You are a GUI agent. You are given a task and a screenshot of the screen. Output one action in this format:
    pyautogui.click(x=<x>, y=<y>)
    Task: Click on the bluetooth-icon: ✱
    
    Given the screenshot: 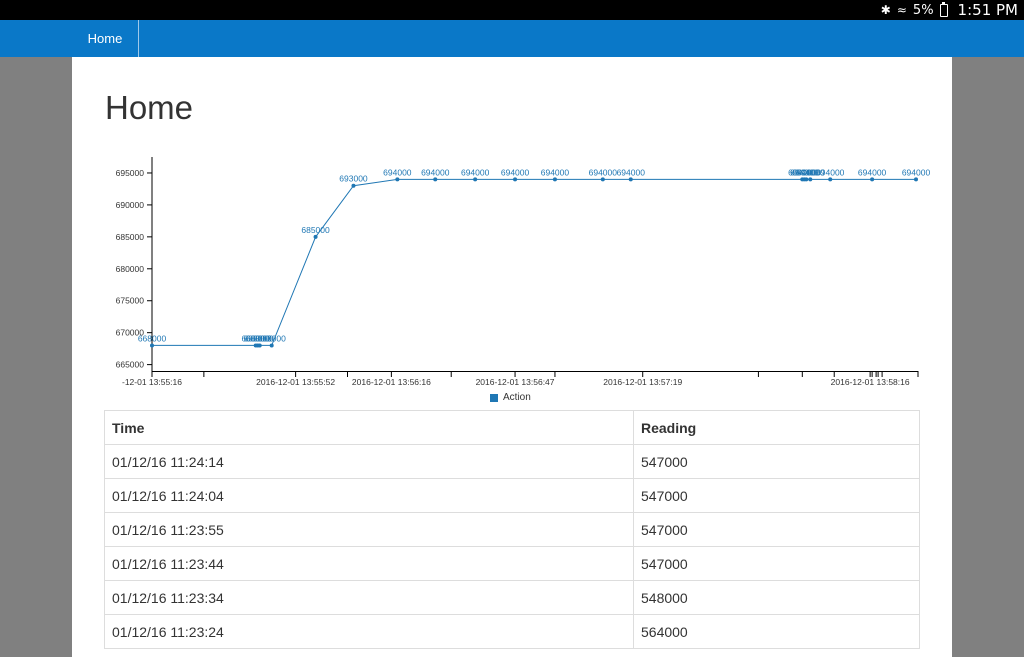 What is the action you would take?
    pyautogui.click(x=885, y=10)
    